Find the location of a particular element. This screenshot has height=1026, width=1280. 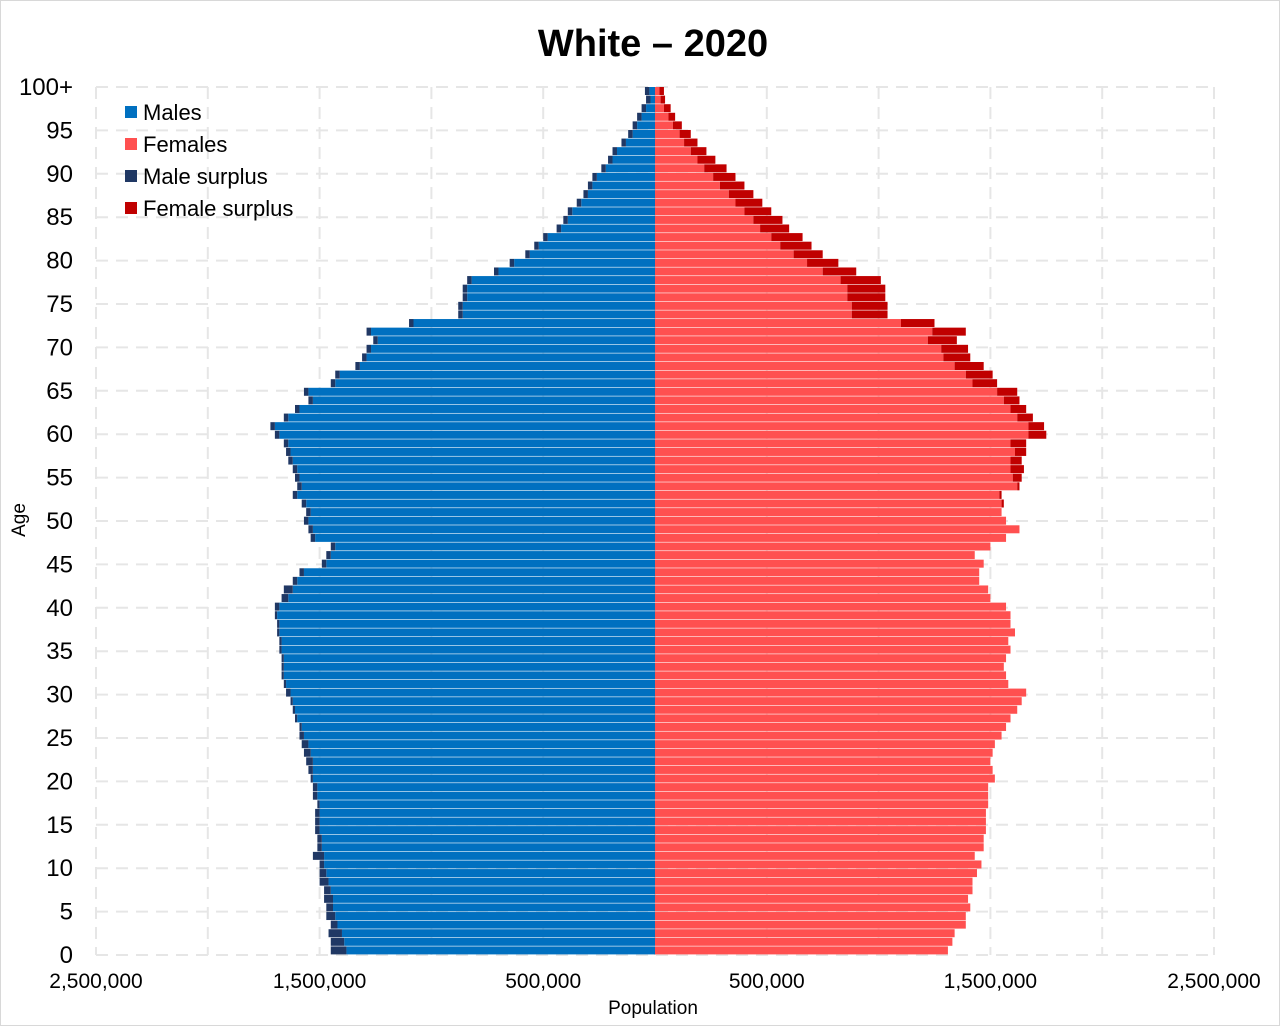

y-tick-label: 95 is located at coordinates (59, 130).